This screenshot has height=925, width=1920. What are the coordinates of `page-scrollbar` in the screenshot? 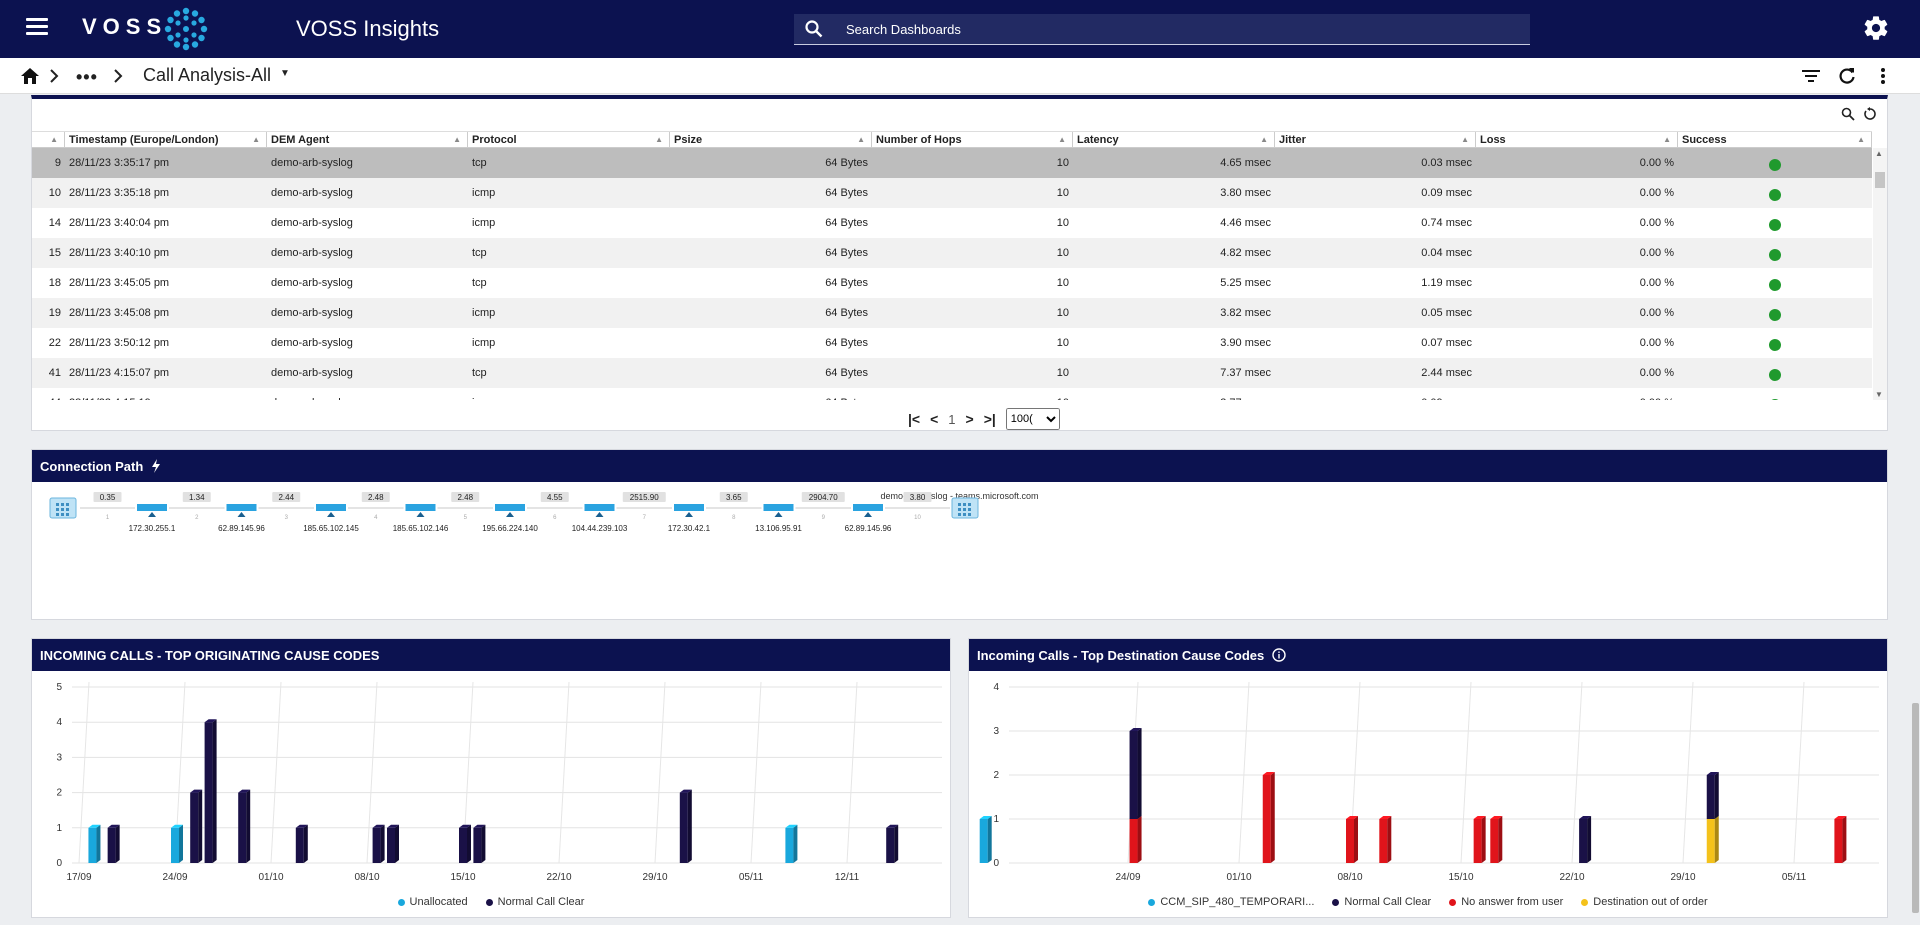 It's located at (1915, 510).